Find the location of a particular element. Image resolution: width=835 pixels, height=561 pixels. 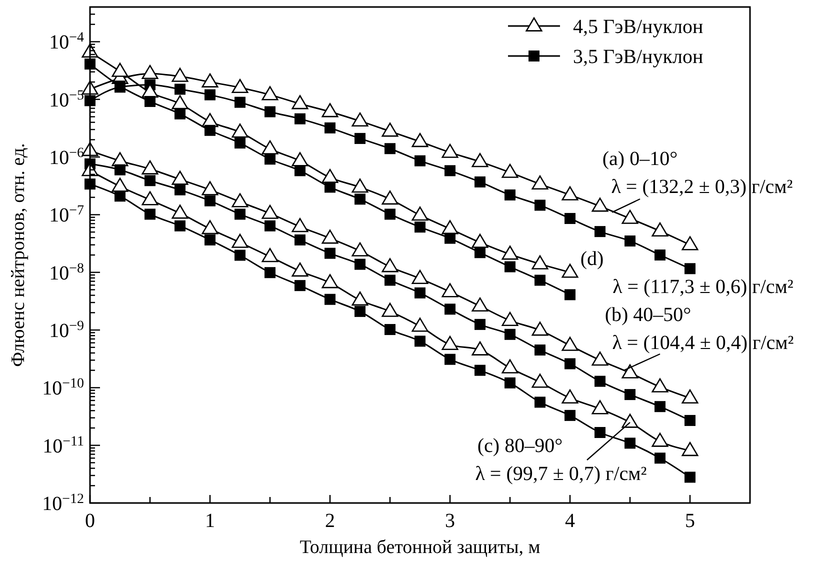

y-axis-title: Флюенс нейтронов, отн. ед. is located at coordinates (18, 255).